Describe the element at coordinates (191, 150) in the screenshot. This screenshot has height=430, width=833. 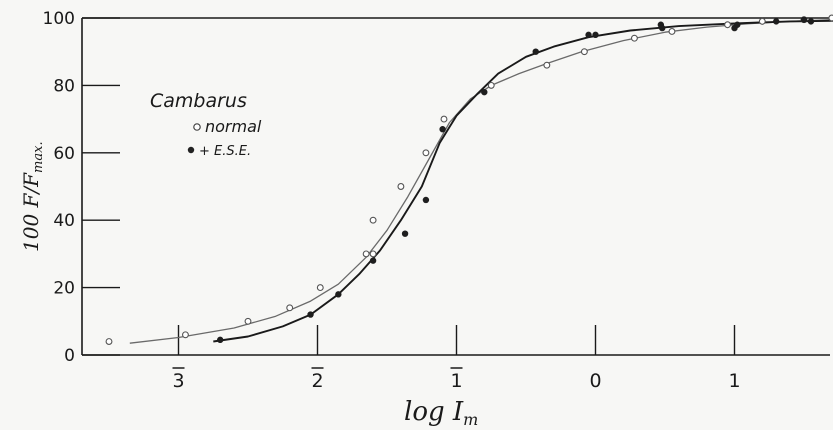
I see `legend-marker-ese` at that location.